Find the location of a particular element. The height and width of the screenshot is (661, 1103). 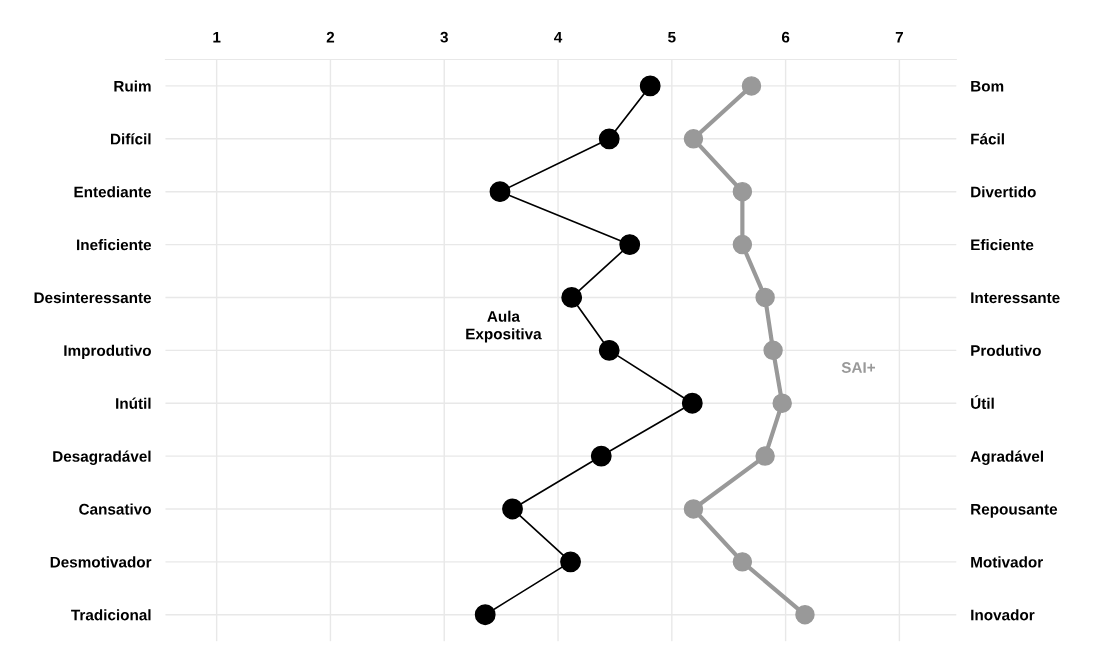

series-label: Aula Expositiva is located at coordinates (504, 326).